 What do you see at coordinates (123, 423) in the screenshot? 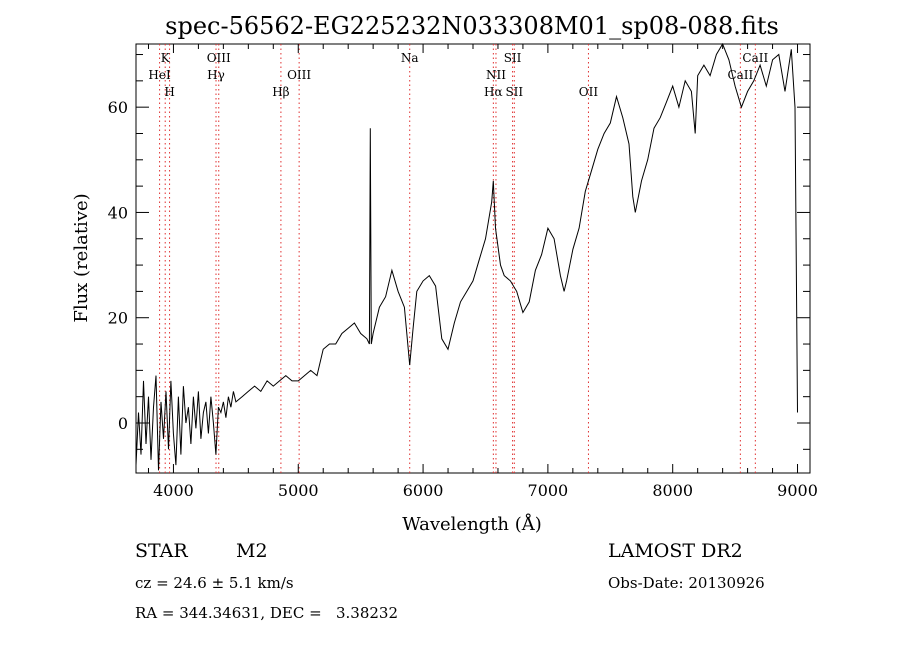
I see `y-tick-label: 0` at bounding box center [123, 423].